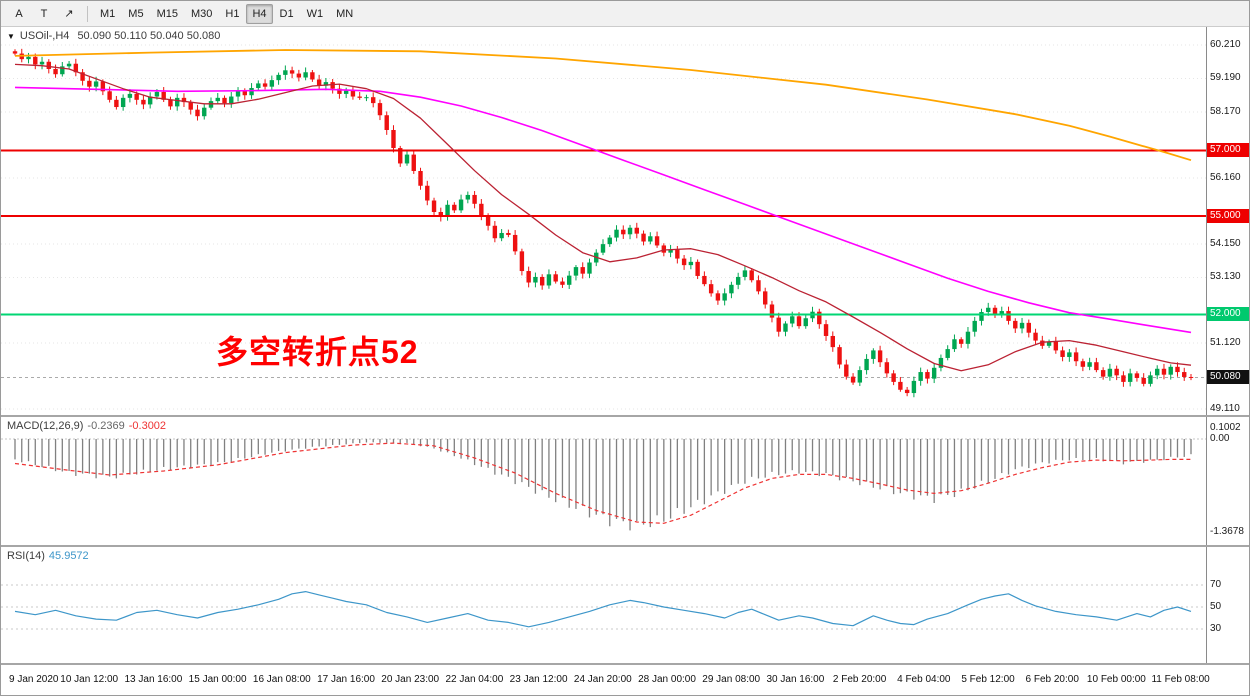  Describe the element at coordinates (410, 679) in the screenshot. I see `time-axis-label: 20 Jan 23:00` at that location.